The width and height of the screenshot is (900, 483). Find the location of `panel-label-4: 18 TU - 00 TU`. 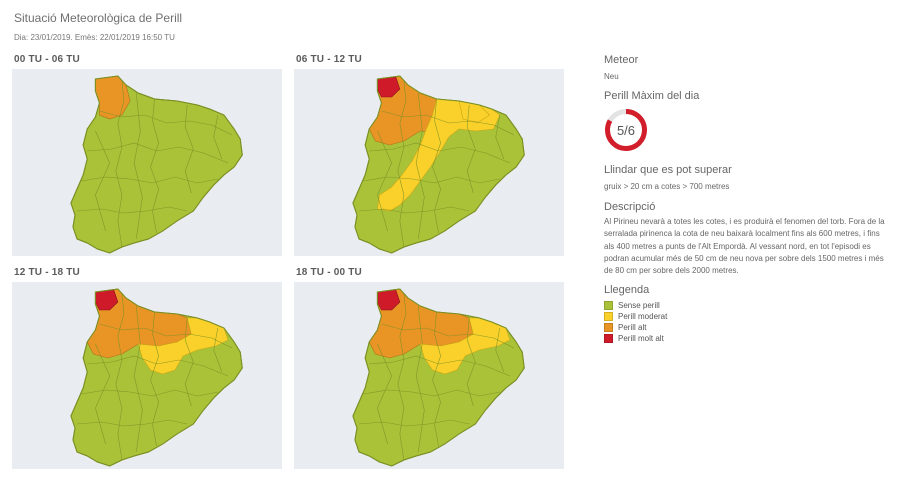

panel-label-4: 18 TU - 00 TU is located at coordinates (329, 272).